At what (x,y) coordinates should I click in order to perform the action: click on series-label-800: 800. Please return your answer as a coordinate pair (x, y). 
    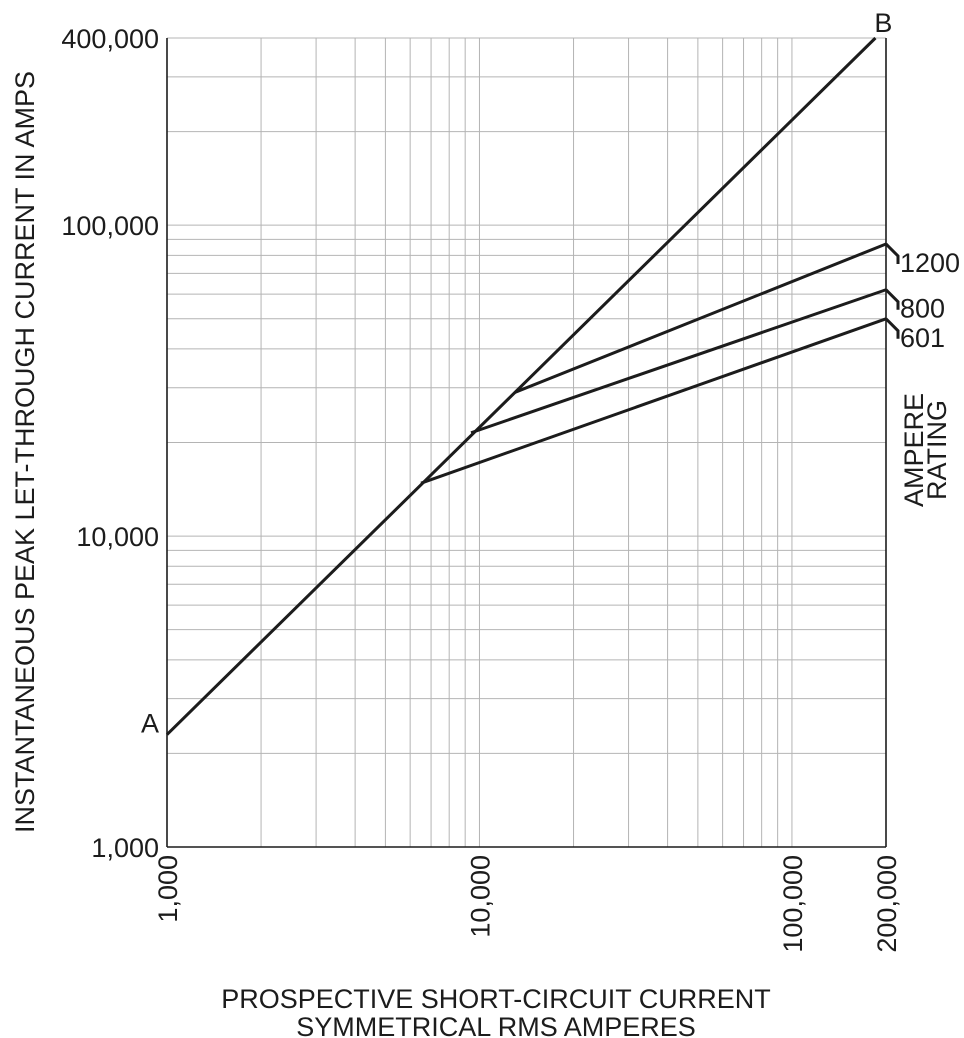
    Looking at the image, I should click on (922, 309).